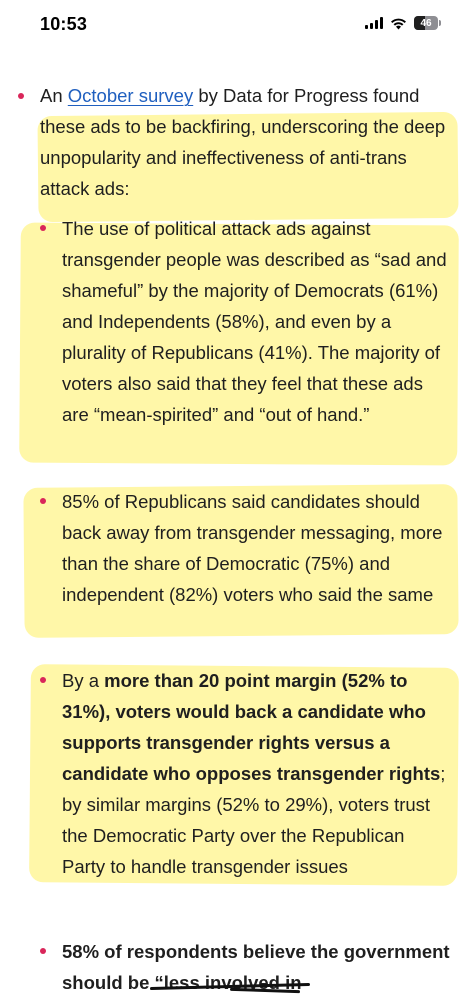 The width and height of the screenshot is (462, 1000). What do you see at coordinates (54, 95) in the screenshot?
I see `intro-prefix: An` at bounding box center [54, 95].